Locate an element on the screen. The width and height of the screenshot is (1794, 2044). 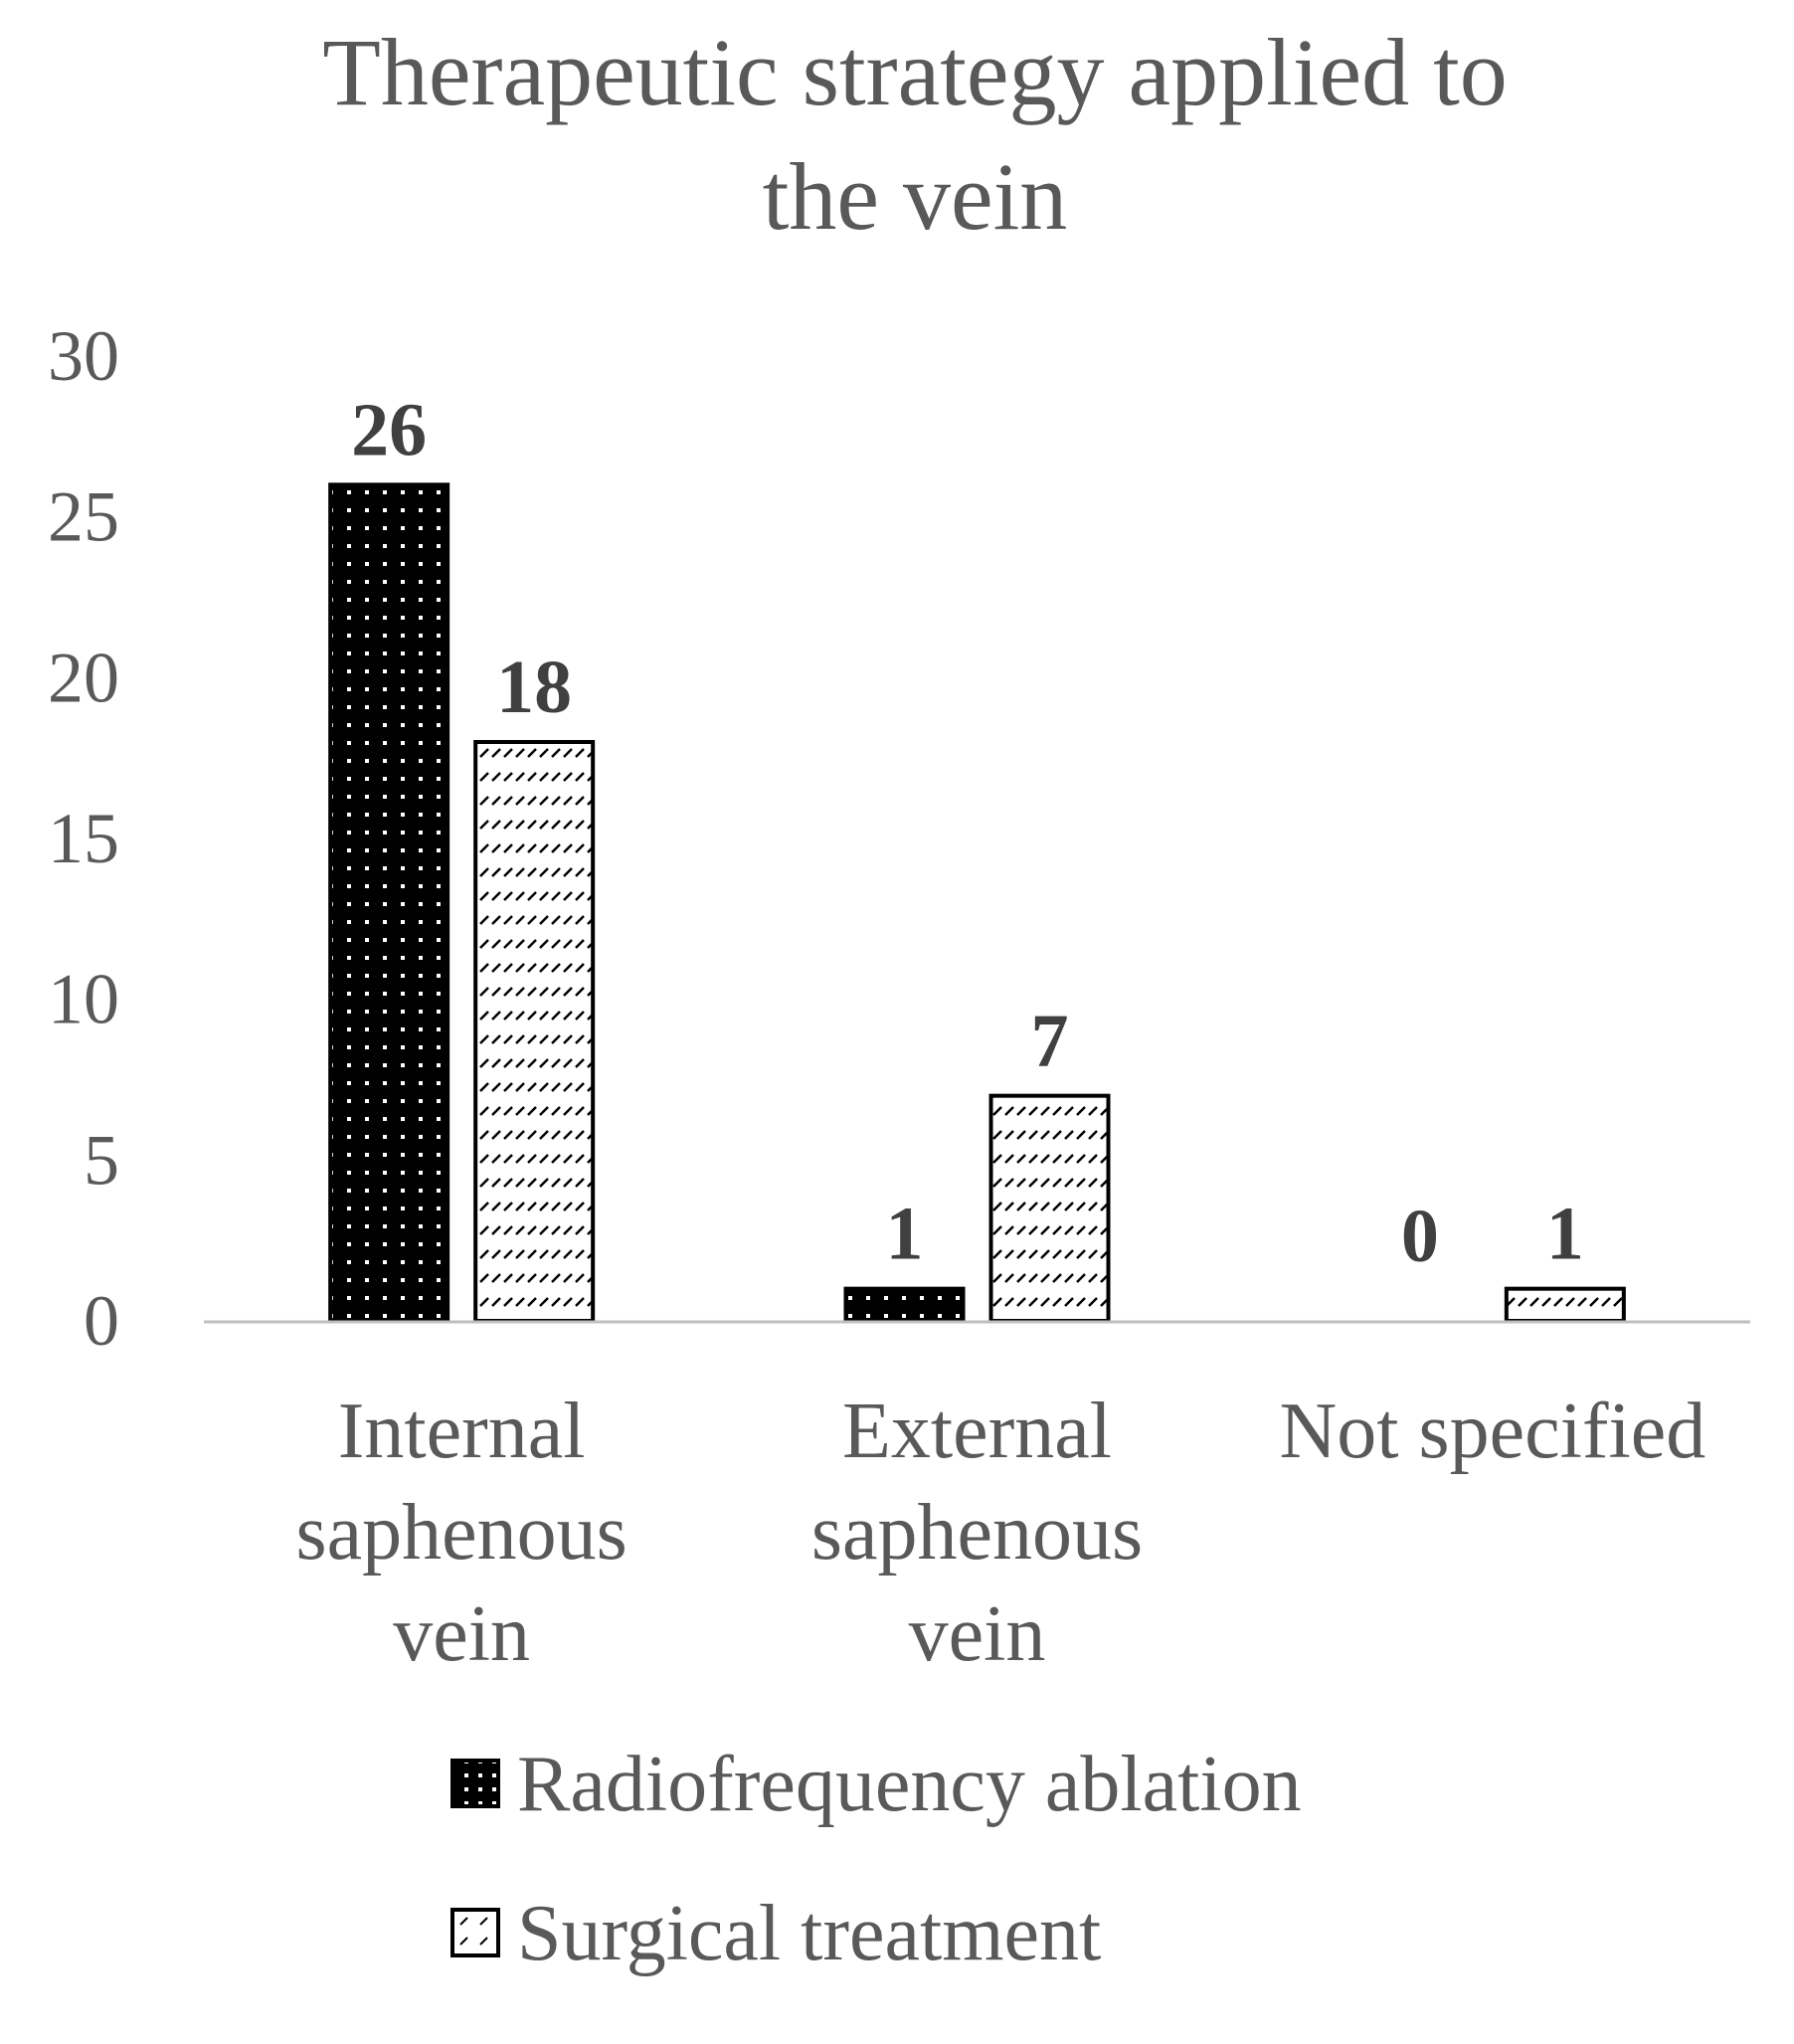
y-axis: 0 5 10 15 20 25 30 is located at coordinates (83, 839).